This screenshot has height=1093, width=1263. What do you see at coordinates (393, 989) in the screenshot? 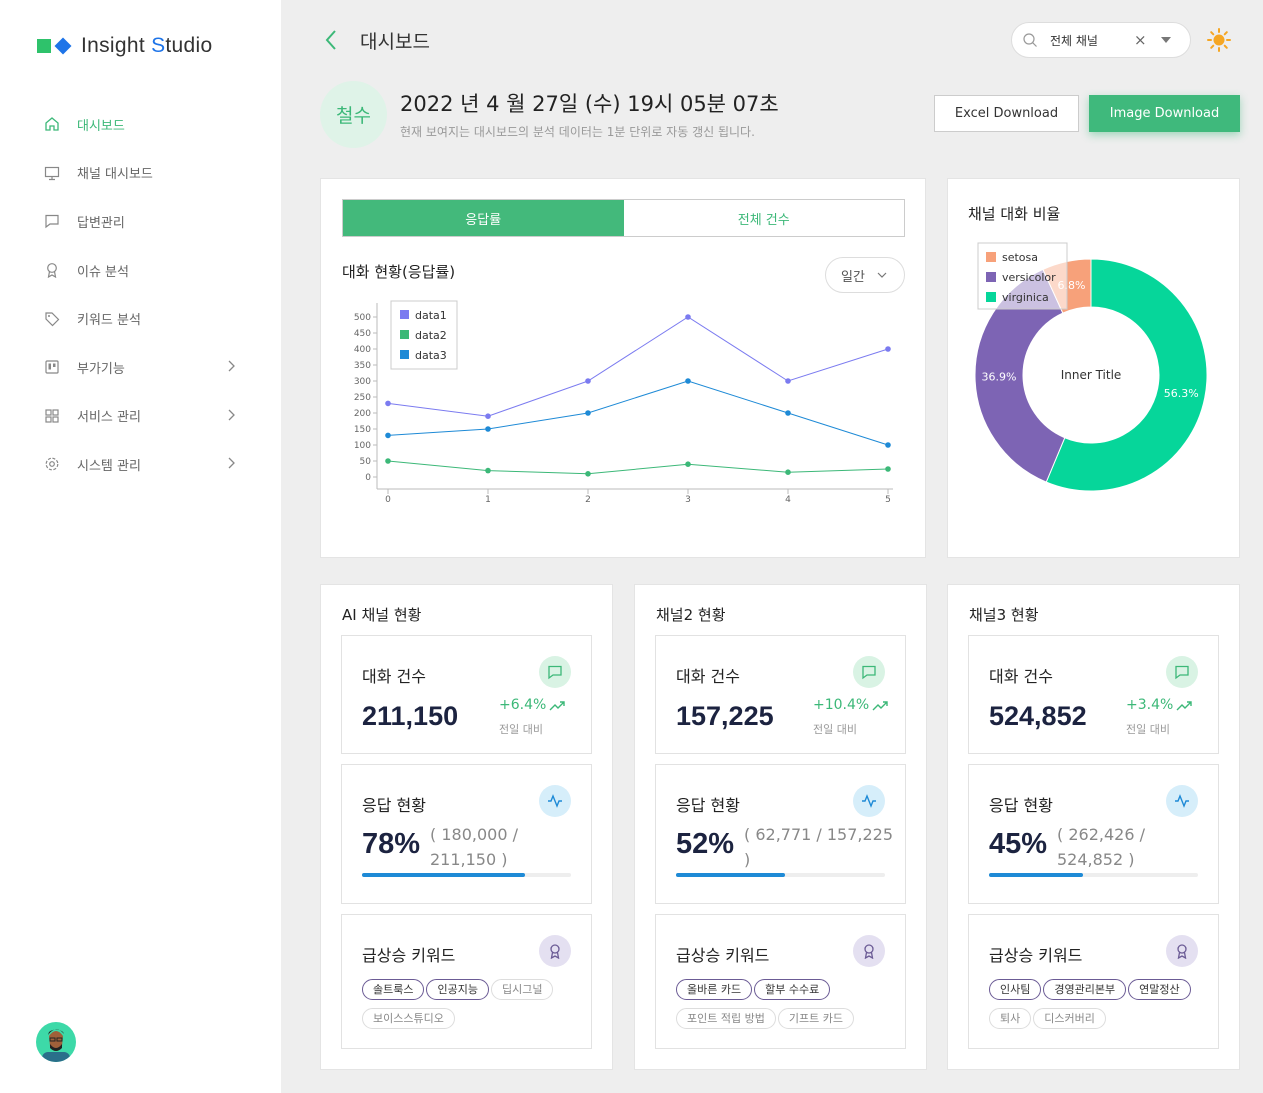
I see `keyword-tag: 솔트룩스` at bounding box center [393, 989].